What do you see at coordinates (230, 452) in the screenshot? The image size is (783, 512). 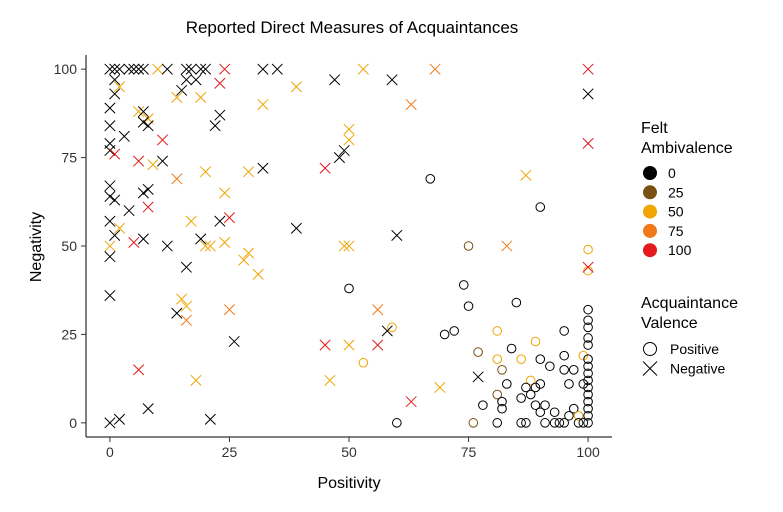 I see `x-tick-label: 25` at bounding box center [230, 452].